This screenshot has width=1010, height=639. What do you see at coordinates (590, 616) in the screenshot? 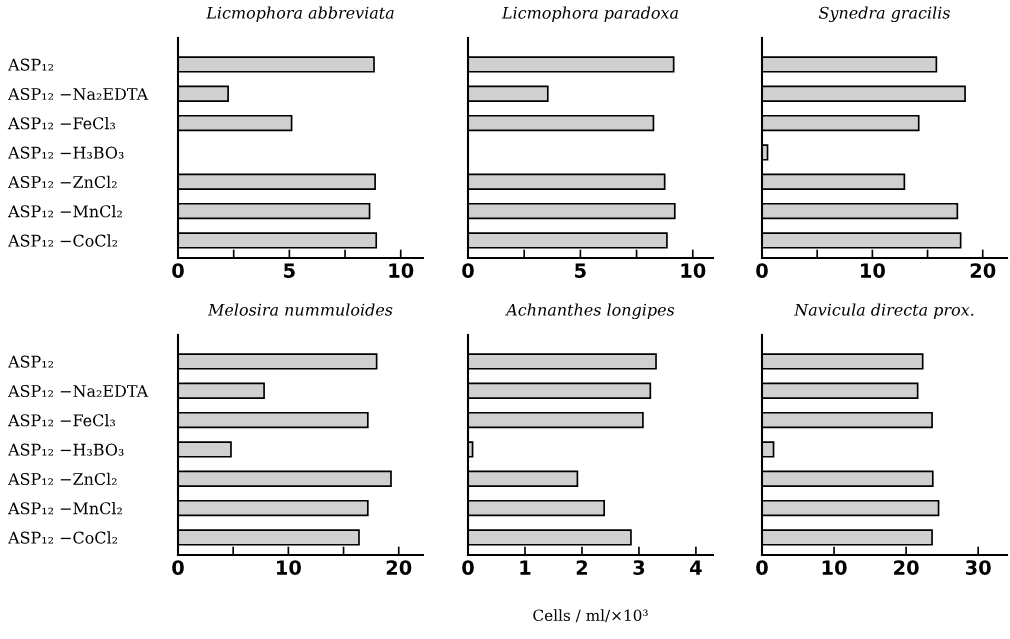
I see `x-axis-title: Cells / ml/×10³` at bounding box center [590, 616].